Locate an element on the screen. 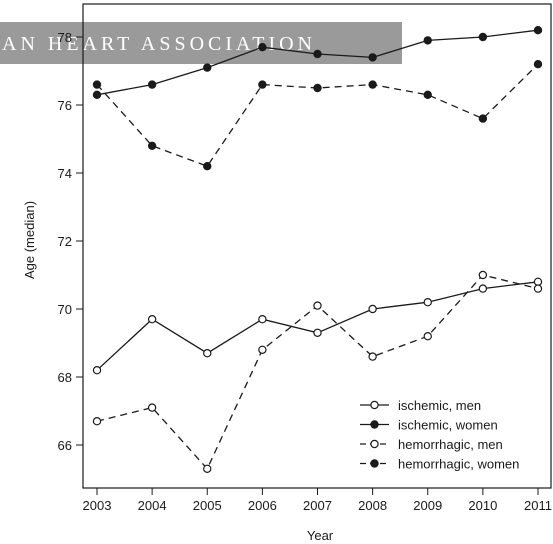 The image size is (553, 544). banner-text: AN HEART ASSOCIATION is located at coordinates (159, 44).